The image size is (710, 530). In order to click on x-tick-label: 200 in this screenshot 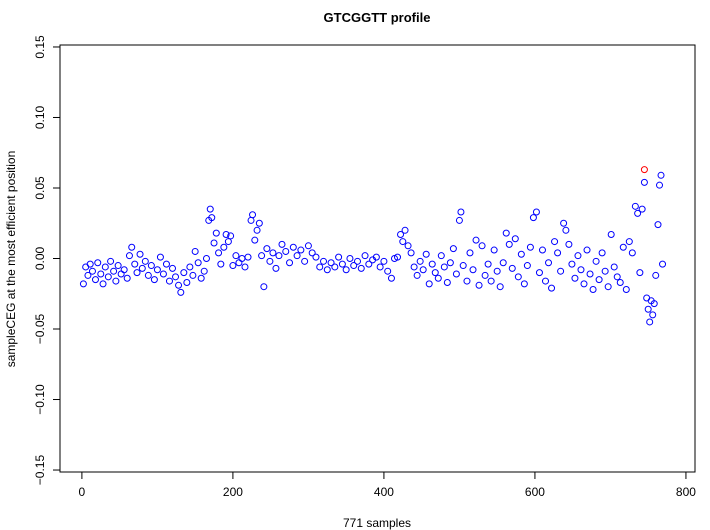, I will do `click(233, 492)`.